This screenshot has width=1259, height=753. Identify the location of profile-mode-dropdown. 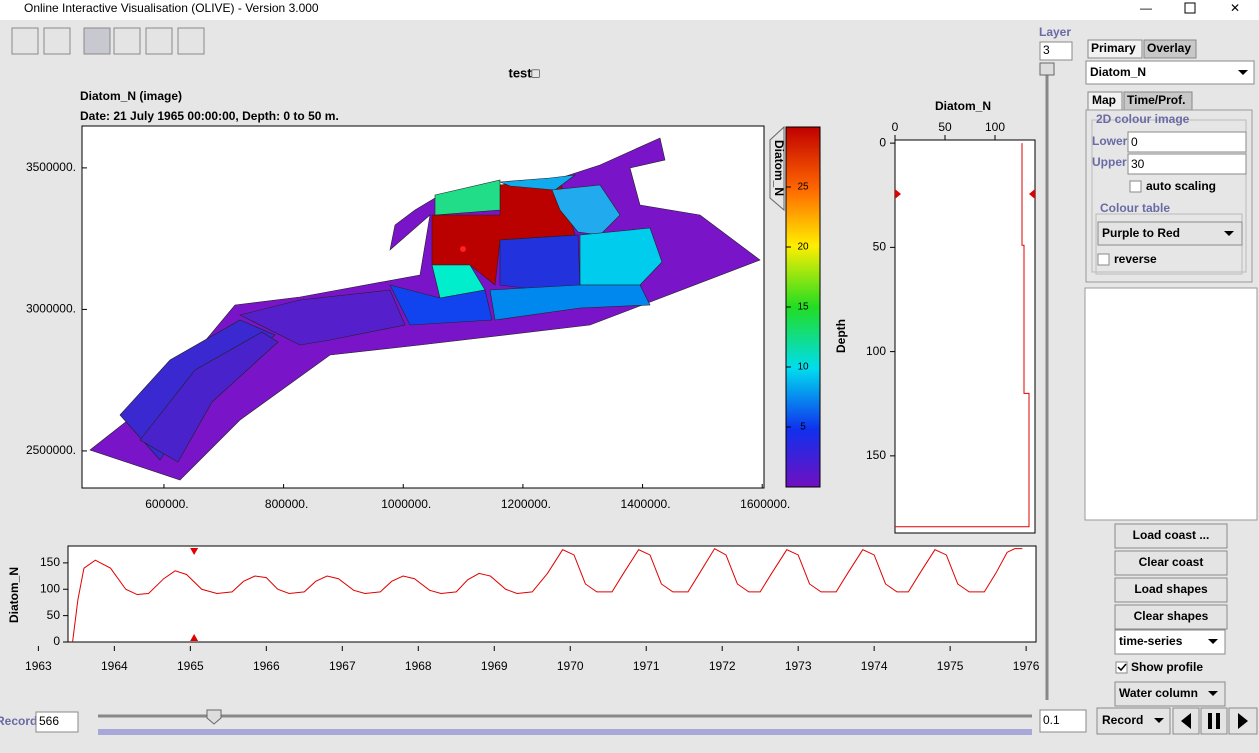
(1170, 694).